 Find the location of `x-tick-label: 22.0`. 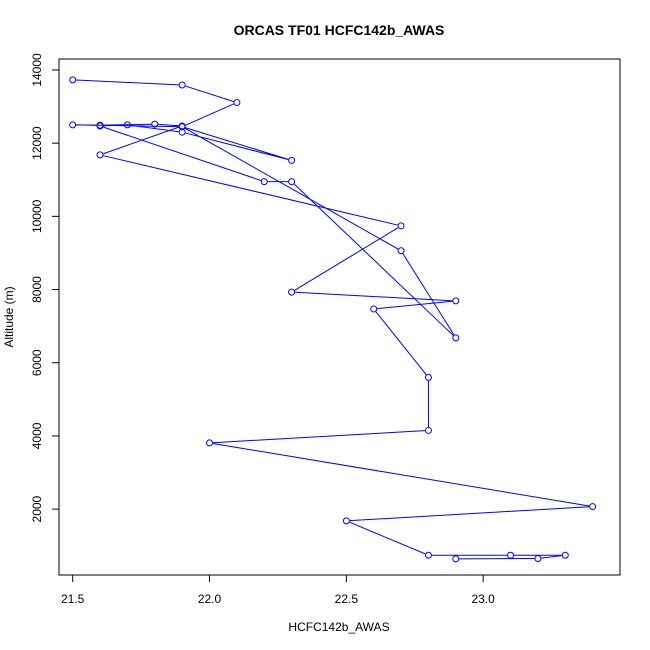

x-tick-label: 22.0 is located at coordinates (210, 599).